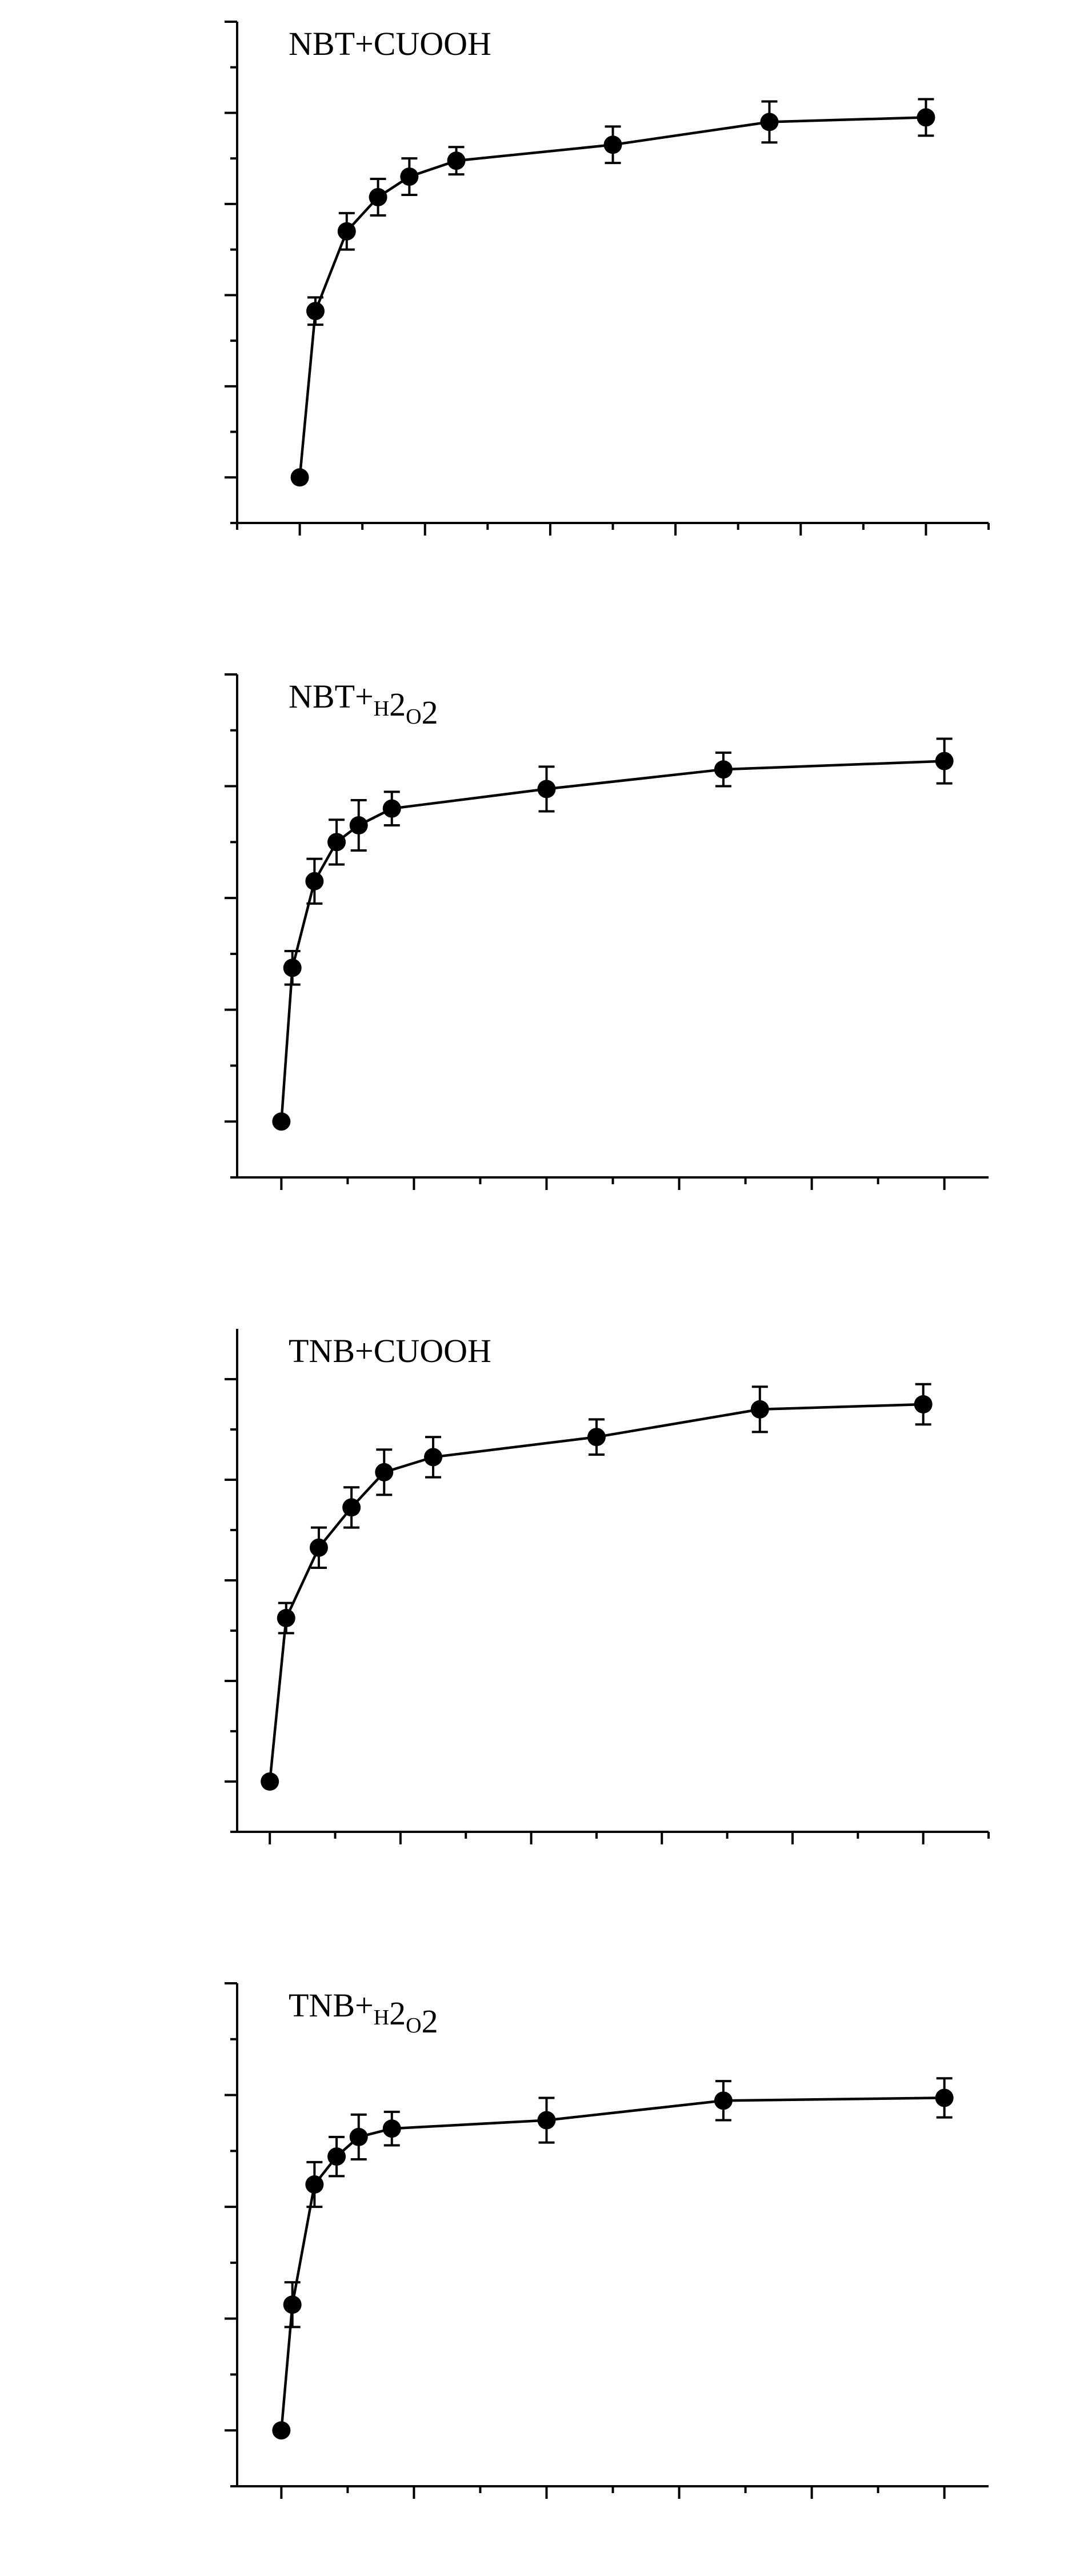  I want to click on series-annotation: TNB+H2O2, so click(363, 2013).